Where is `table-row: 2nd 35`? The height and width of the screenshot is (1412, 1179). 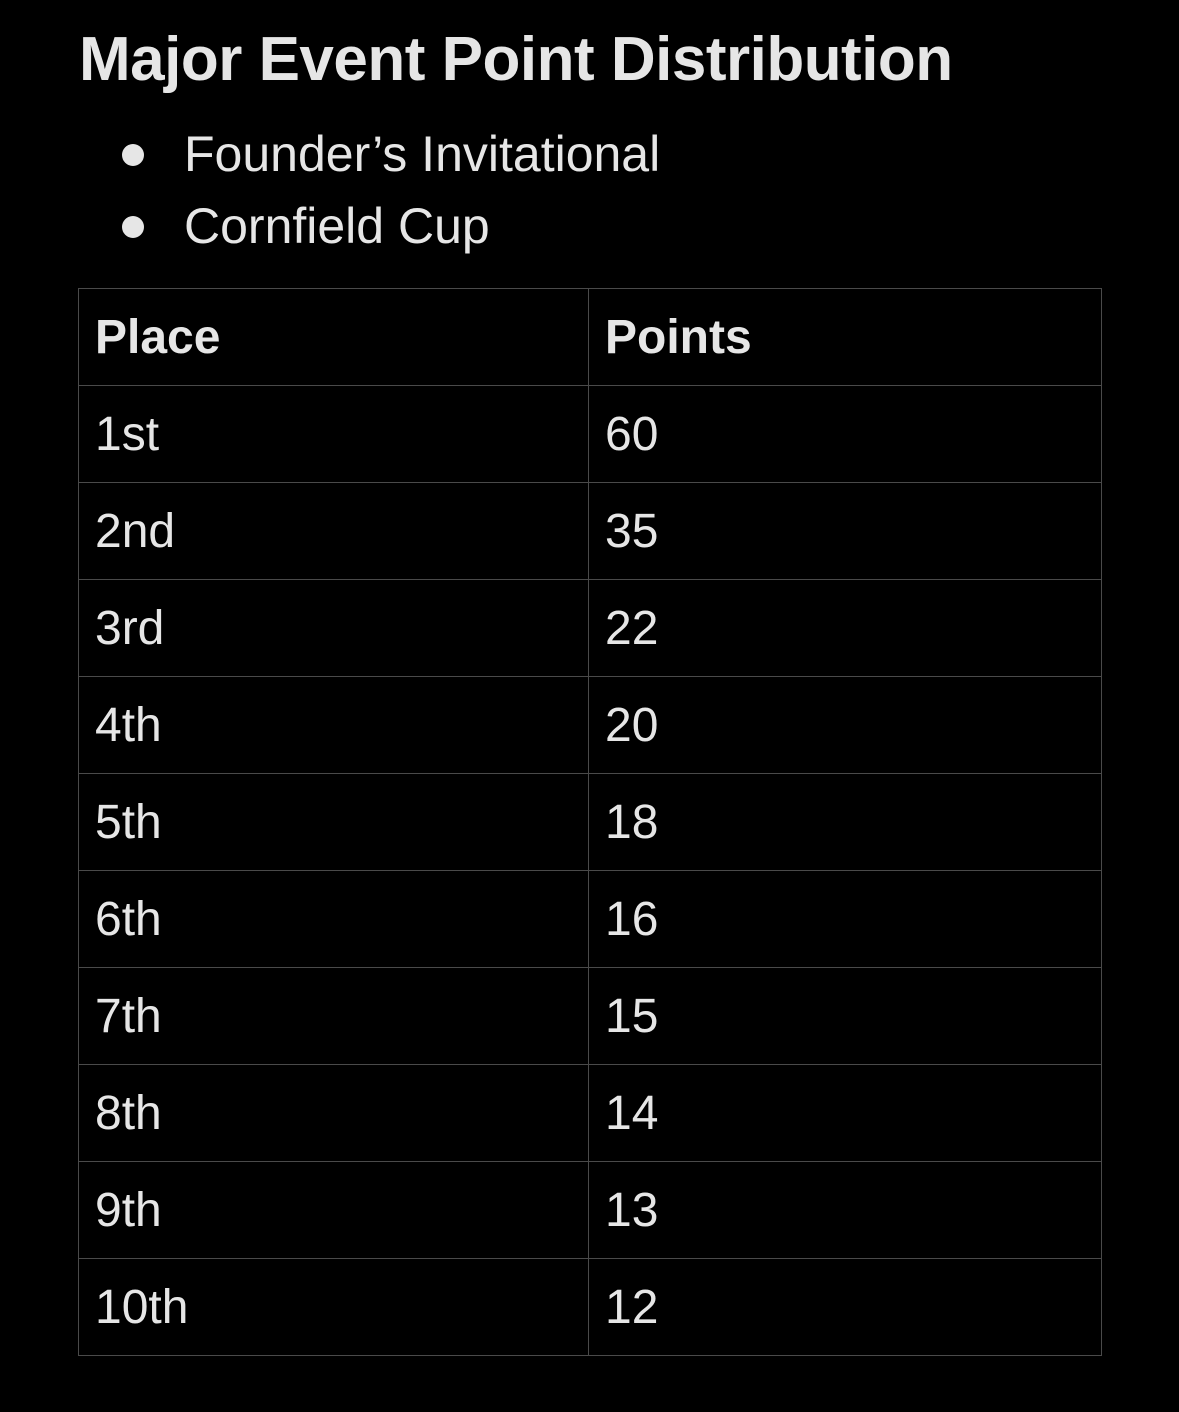
table-row: 2nd 35 is located at coordinates (590, 531).